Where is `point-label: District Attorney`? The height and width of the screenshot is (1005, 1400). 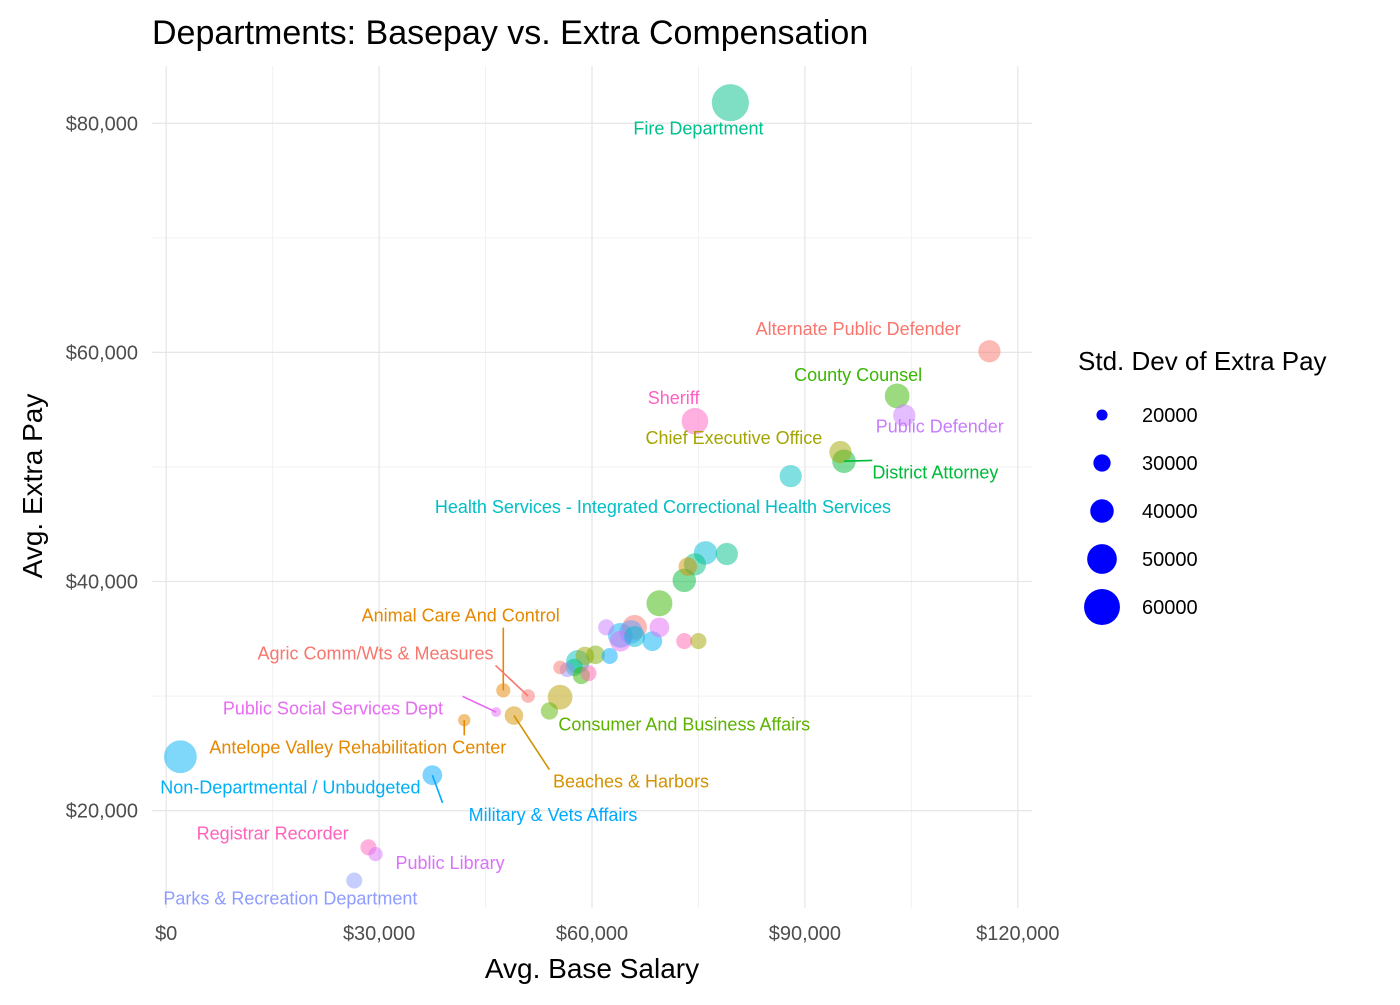
point-label: District Attorney is located at coordinates (935, 472).